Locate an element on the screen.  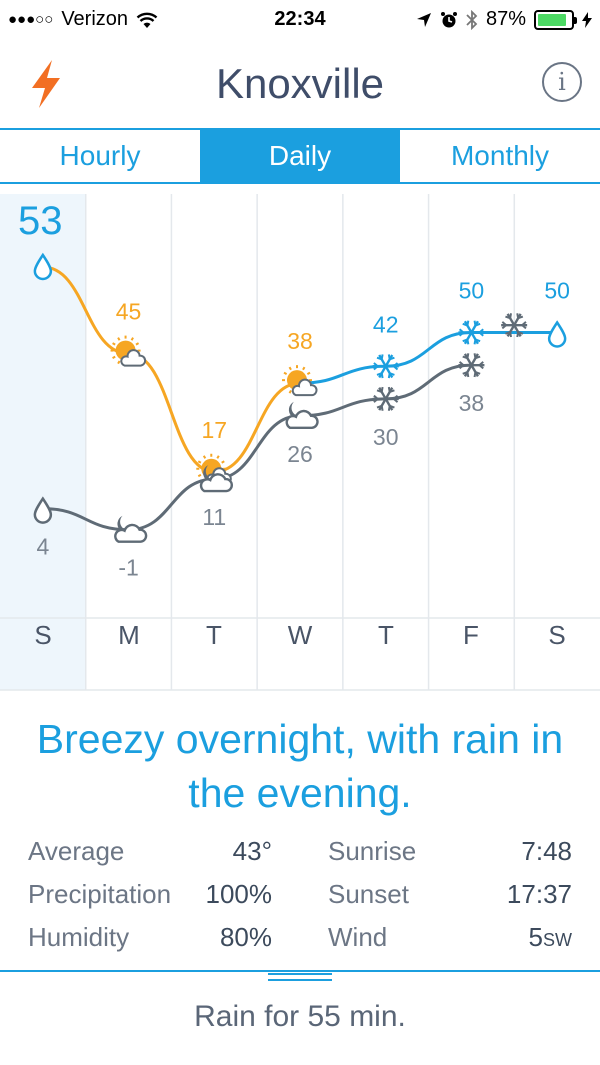
tab-hourly: Hourly is located at coordinates (100, 155).